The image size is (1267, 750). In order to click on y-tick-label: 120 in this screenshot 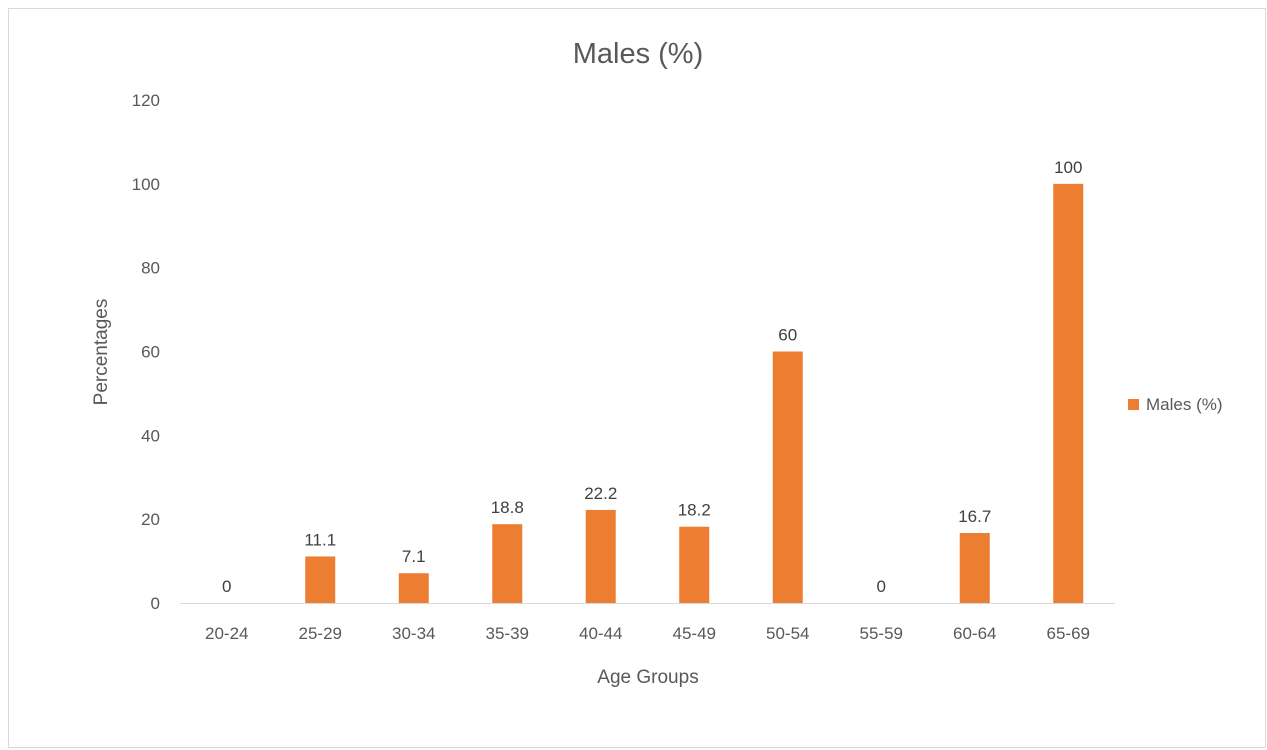, I will do `click(146, 100)`.